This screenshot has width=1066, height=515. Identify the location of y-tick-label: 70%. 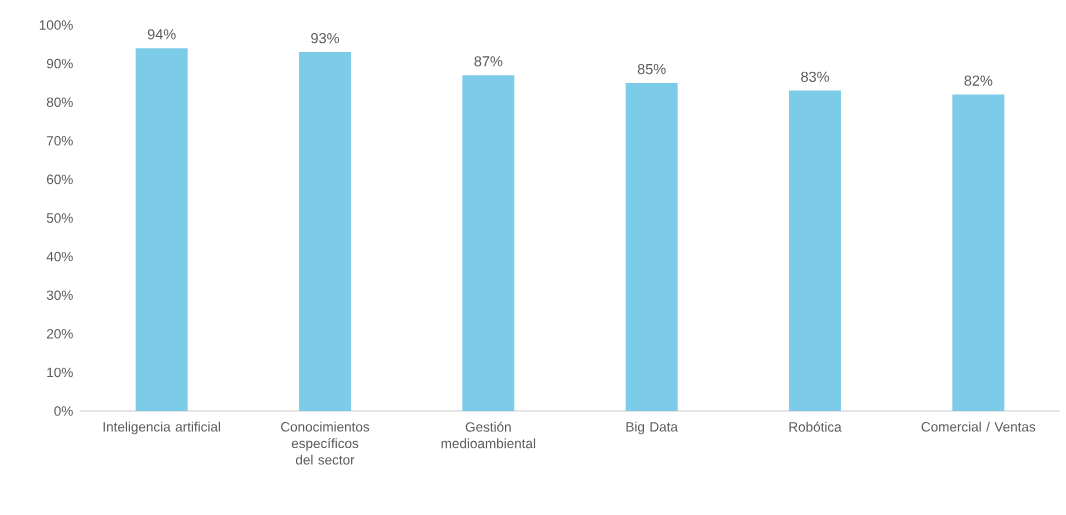
(59, 141).